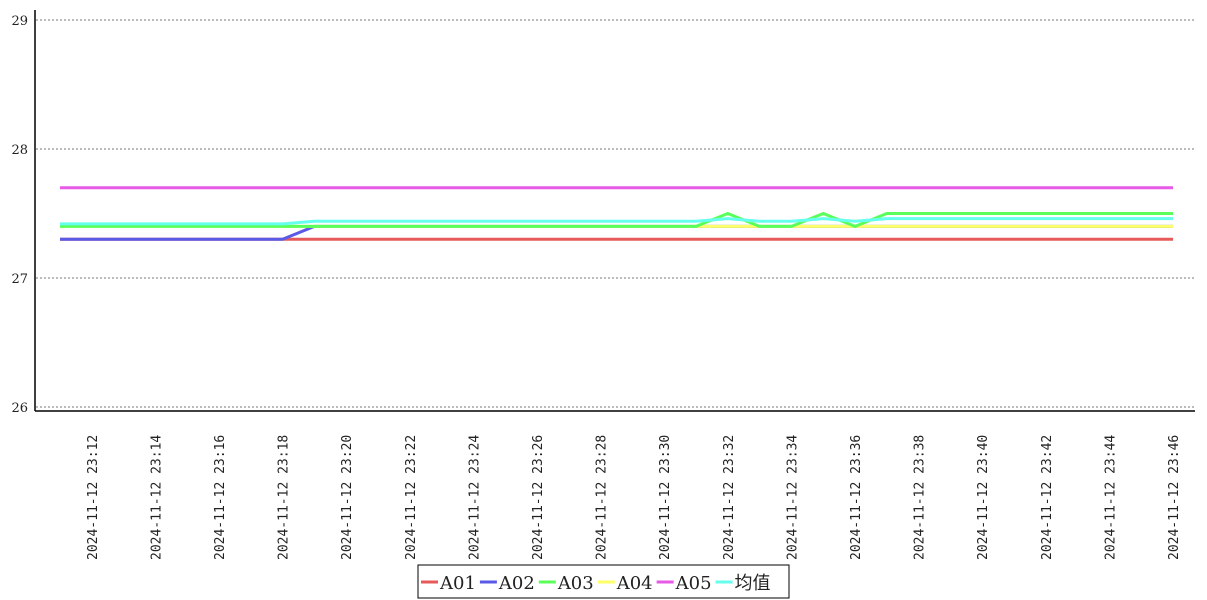  I want to click on x-tick-label: 2024-11-12 23:16, so click(220, 497).